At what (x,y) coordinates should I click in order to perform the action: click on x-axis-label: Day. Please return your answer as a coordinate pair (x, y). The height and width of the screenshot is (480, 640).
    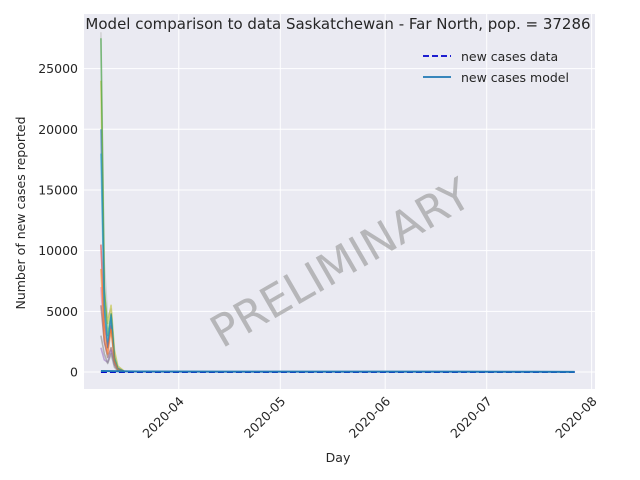
    Looking at the image, I should click on (338, 457).